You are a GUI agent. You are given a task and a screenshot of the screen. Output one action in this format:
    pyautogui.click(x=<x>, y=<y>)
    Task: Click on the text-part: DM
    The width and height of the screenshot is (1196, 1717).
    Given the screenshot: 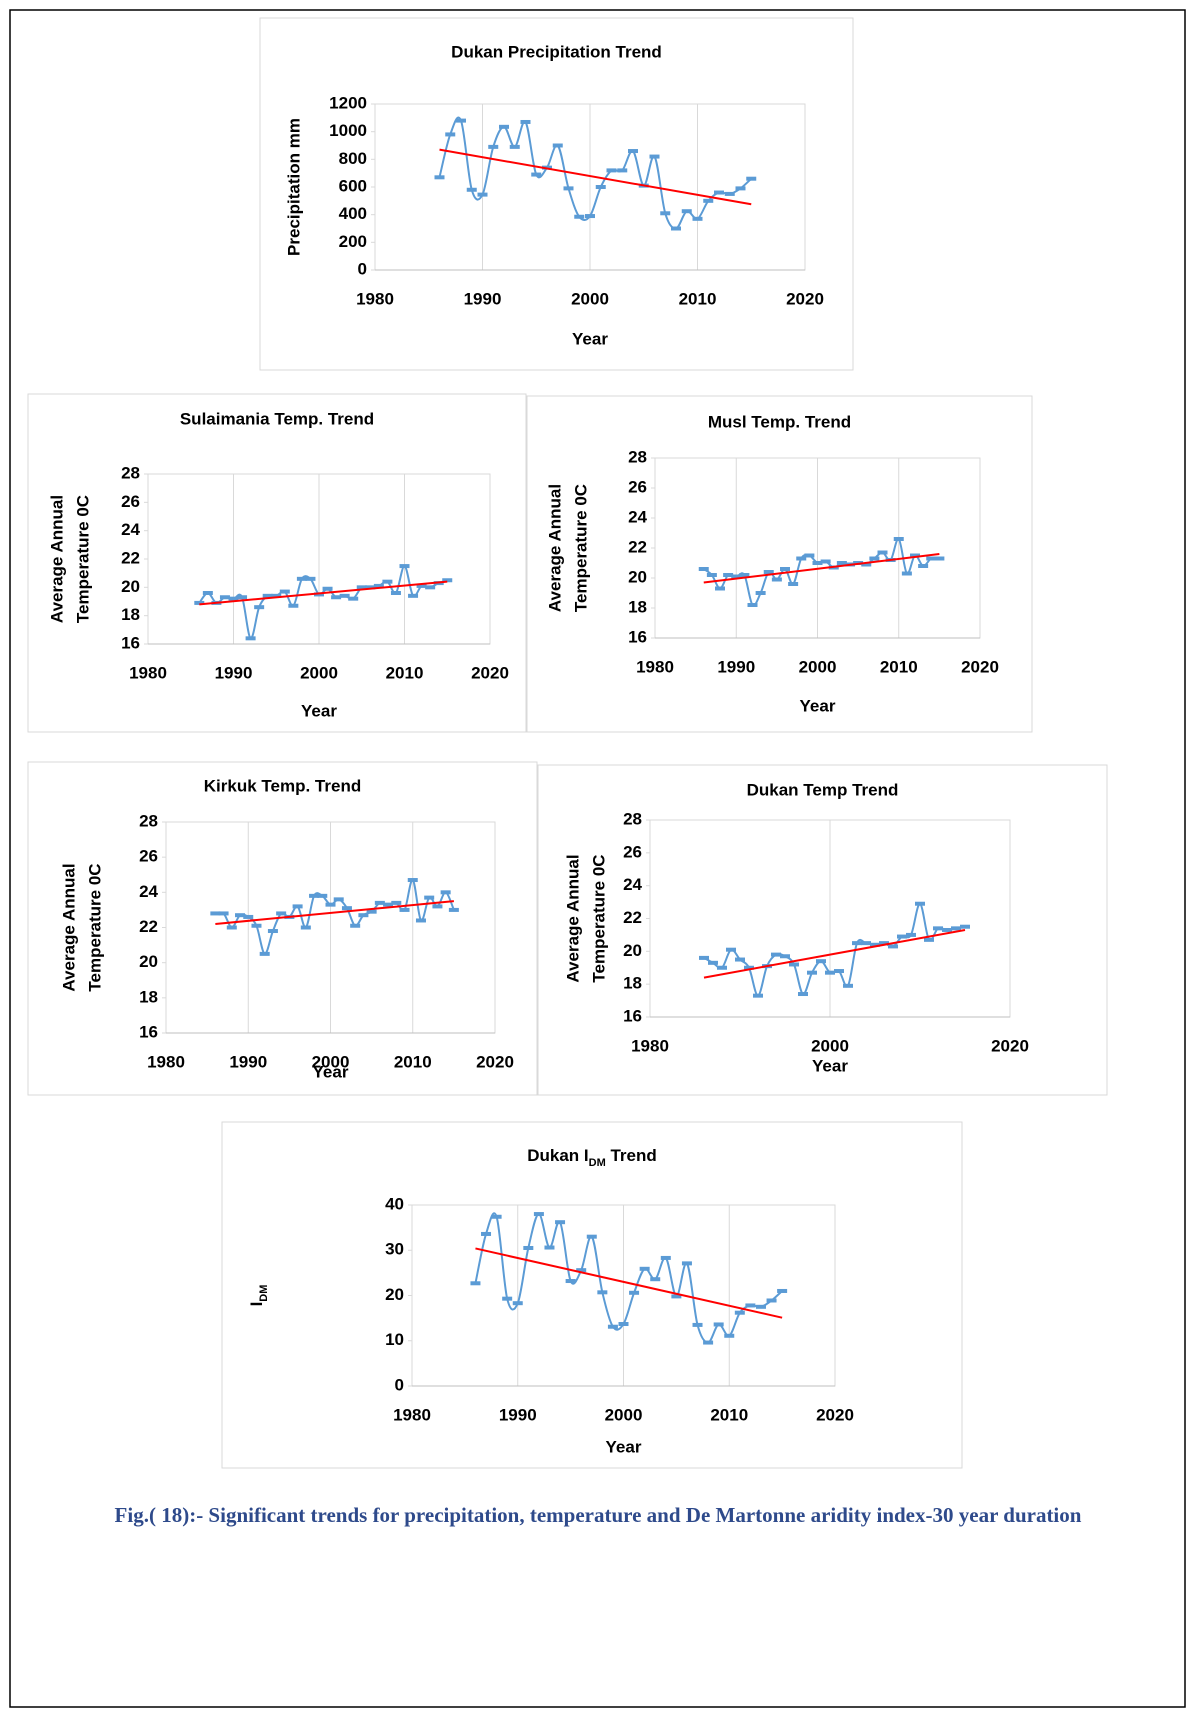 What is the action you would take?
    pyautogui.click(x=264, y=1293)
    